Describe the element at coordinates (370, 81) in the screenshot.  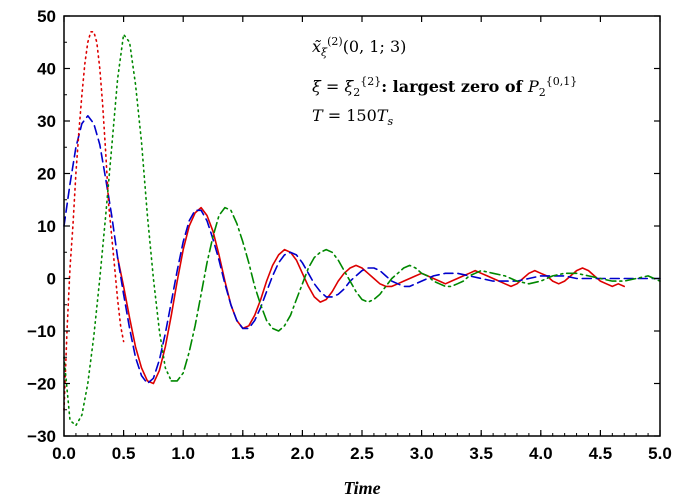
I see `annotation-part: {2}` at that location.